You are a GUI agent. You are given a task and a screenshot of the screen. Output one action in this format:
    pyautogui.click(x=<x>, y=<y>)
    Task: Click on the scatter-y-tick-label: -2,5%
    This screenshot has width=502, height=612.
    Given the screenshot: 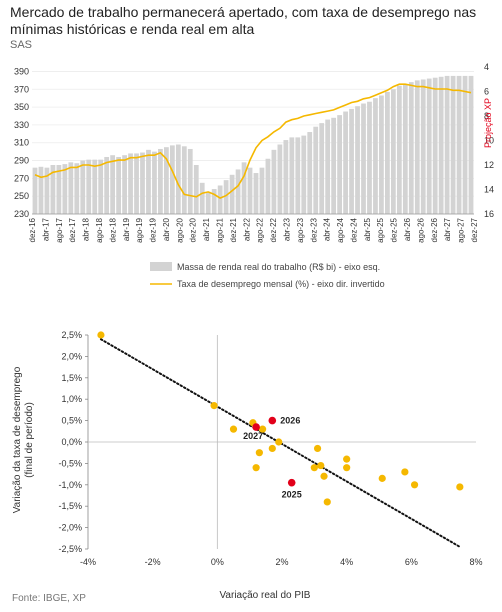 What is the action you would take?
    pyautogui.click(x=70, y=549)
    